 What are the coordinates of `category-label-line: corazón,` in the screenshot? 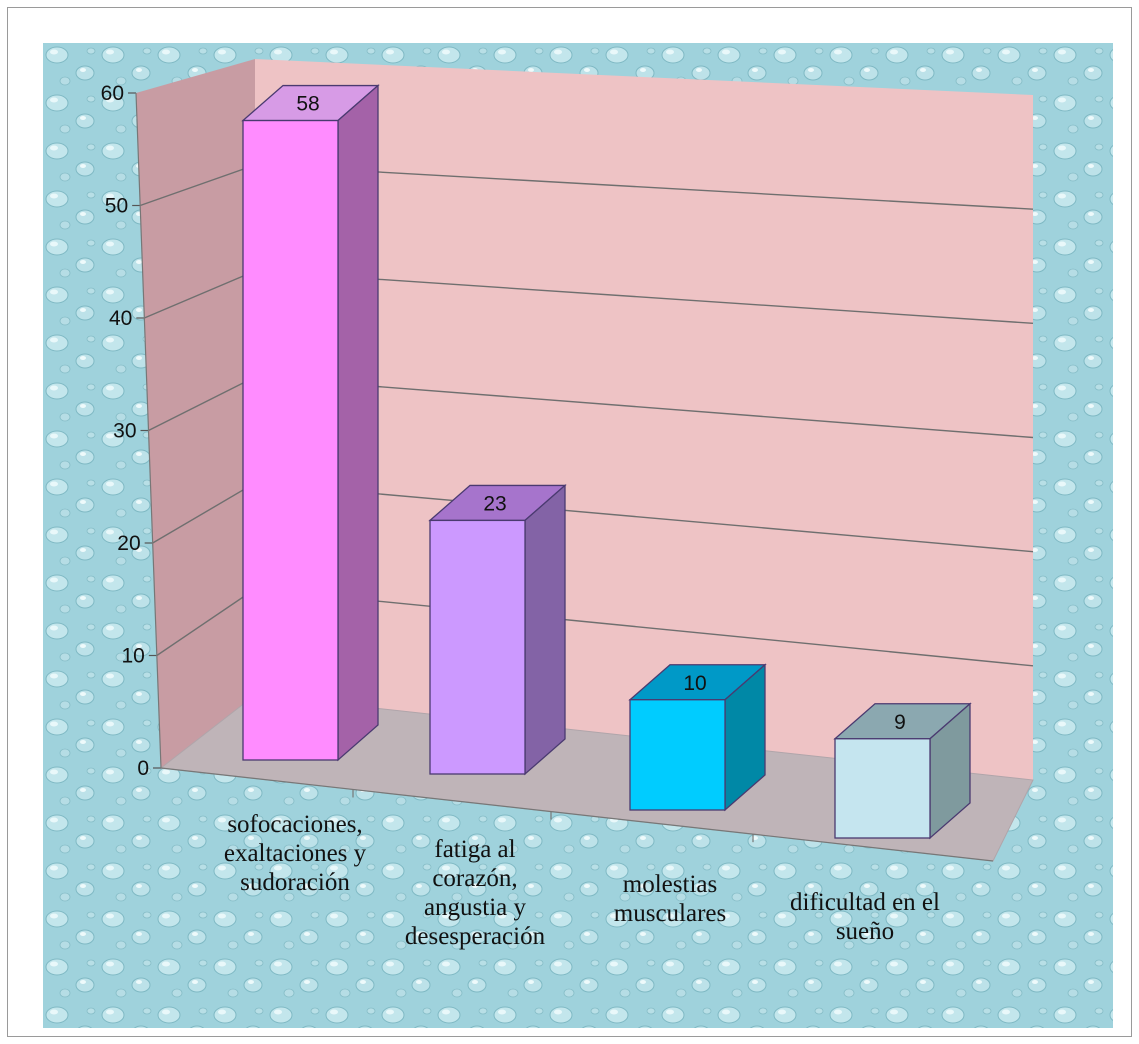 It's located at (474, 878).